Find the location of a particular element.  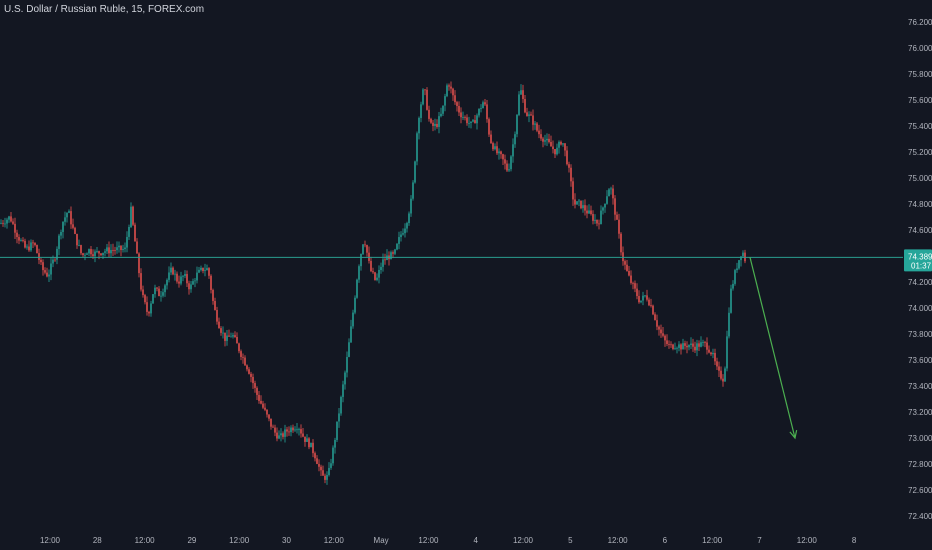

x-tick-label: 4 is located at coordinates (475, 540).